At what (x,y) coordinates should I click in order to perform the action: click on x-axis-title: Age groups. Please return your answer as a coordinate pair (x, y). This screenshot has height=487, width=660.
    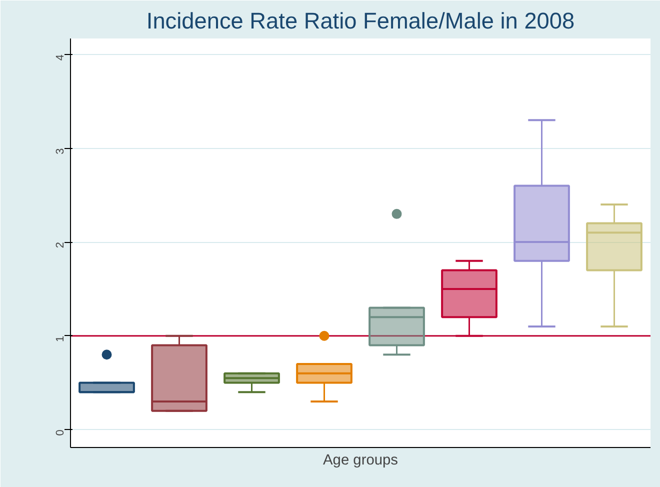
    Looking at the image, I should click on (360, 460).